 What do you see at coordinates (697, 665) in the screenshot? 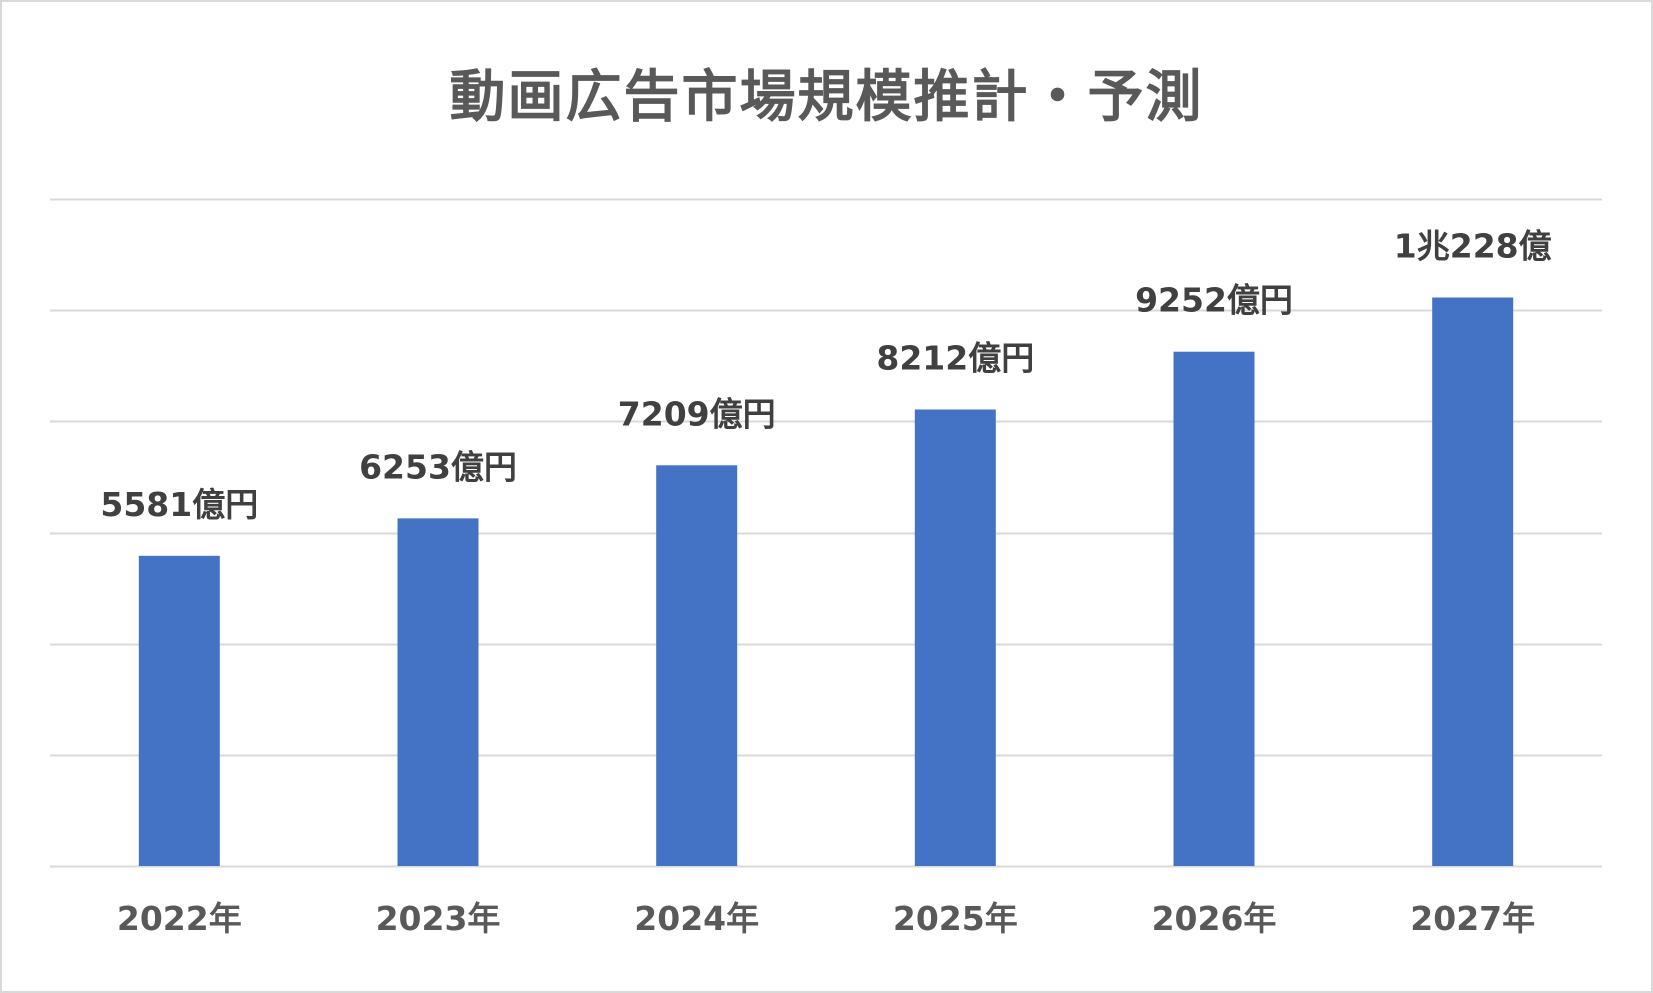
I see `bar-2024年` at bounding box center [697, 665].